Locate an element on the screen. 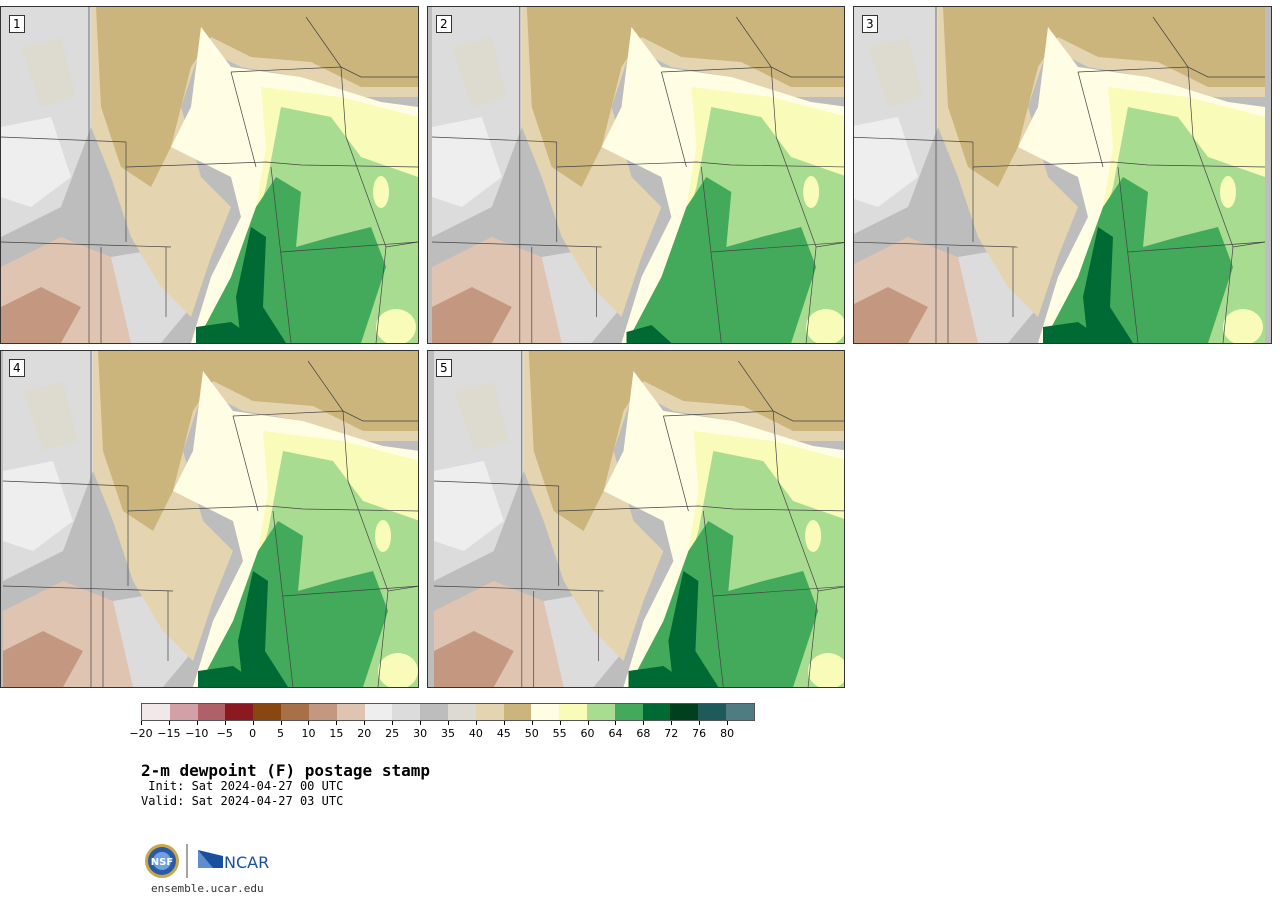 The width and height of the screenshot is (1280, 901). svg-text: NCAR is located at coordinates (246, 862).